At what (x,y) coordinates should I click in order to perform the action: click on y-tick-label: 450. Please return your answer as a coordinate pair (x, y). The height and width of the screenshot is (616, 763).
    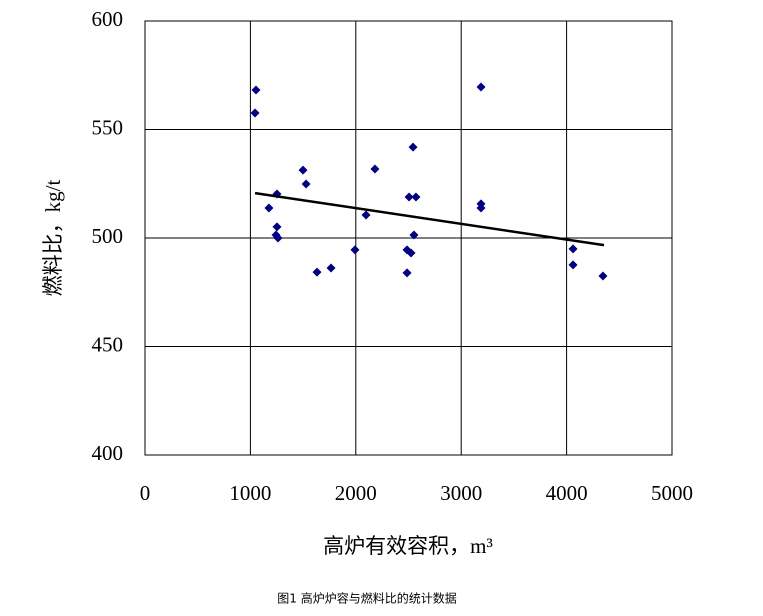
    Looking at the image, I should click on (108, 344).